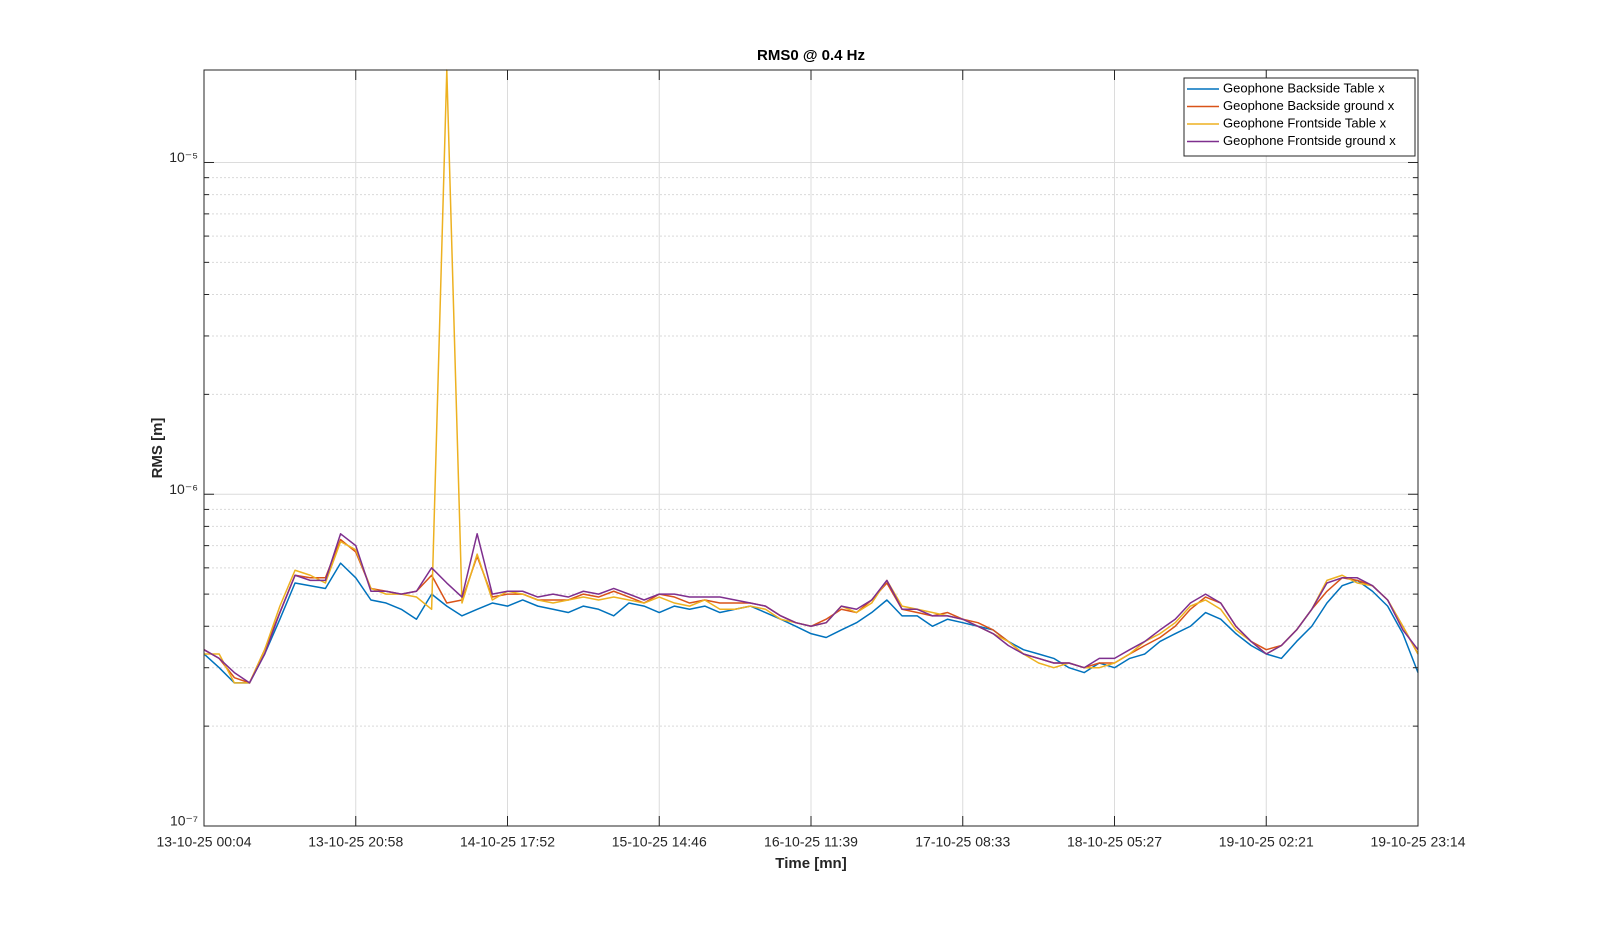 The width and height of the screenshot is (1600, 948). What do you see at coordinates (204, 842) in the screenshot?
I see `x-tick-label: 13-10-25 00:04` at bounding box center [204, 842].